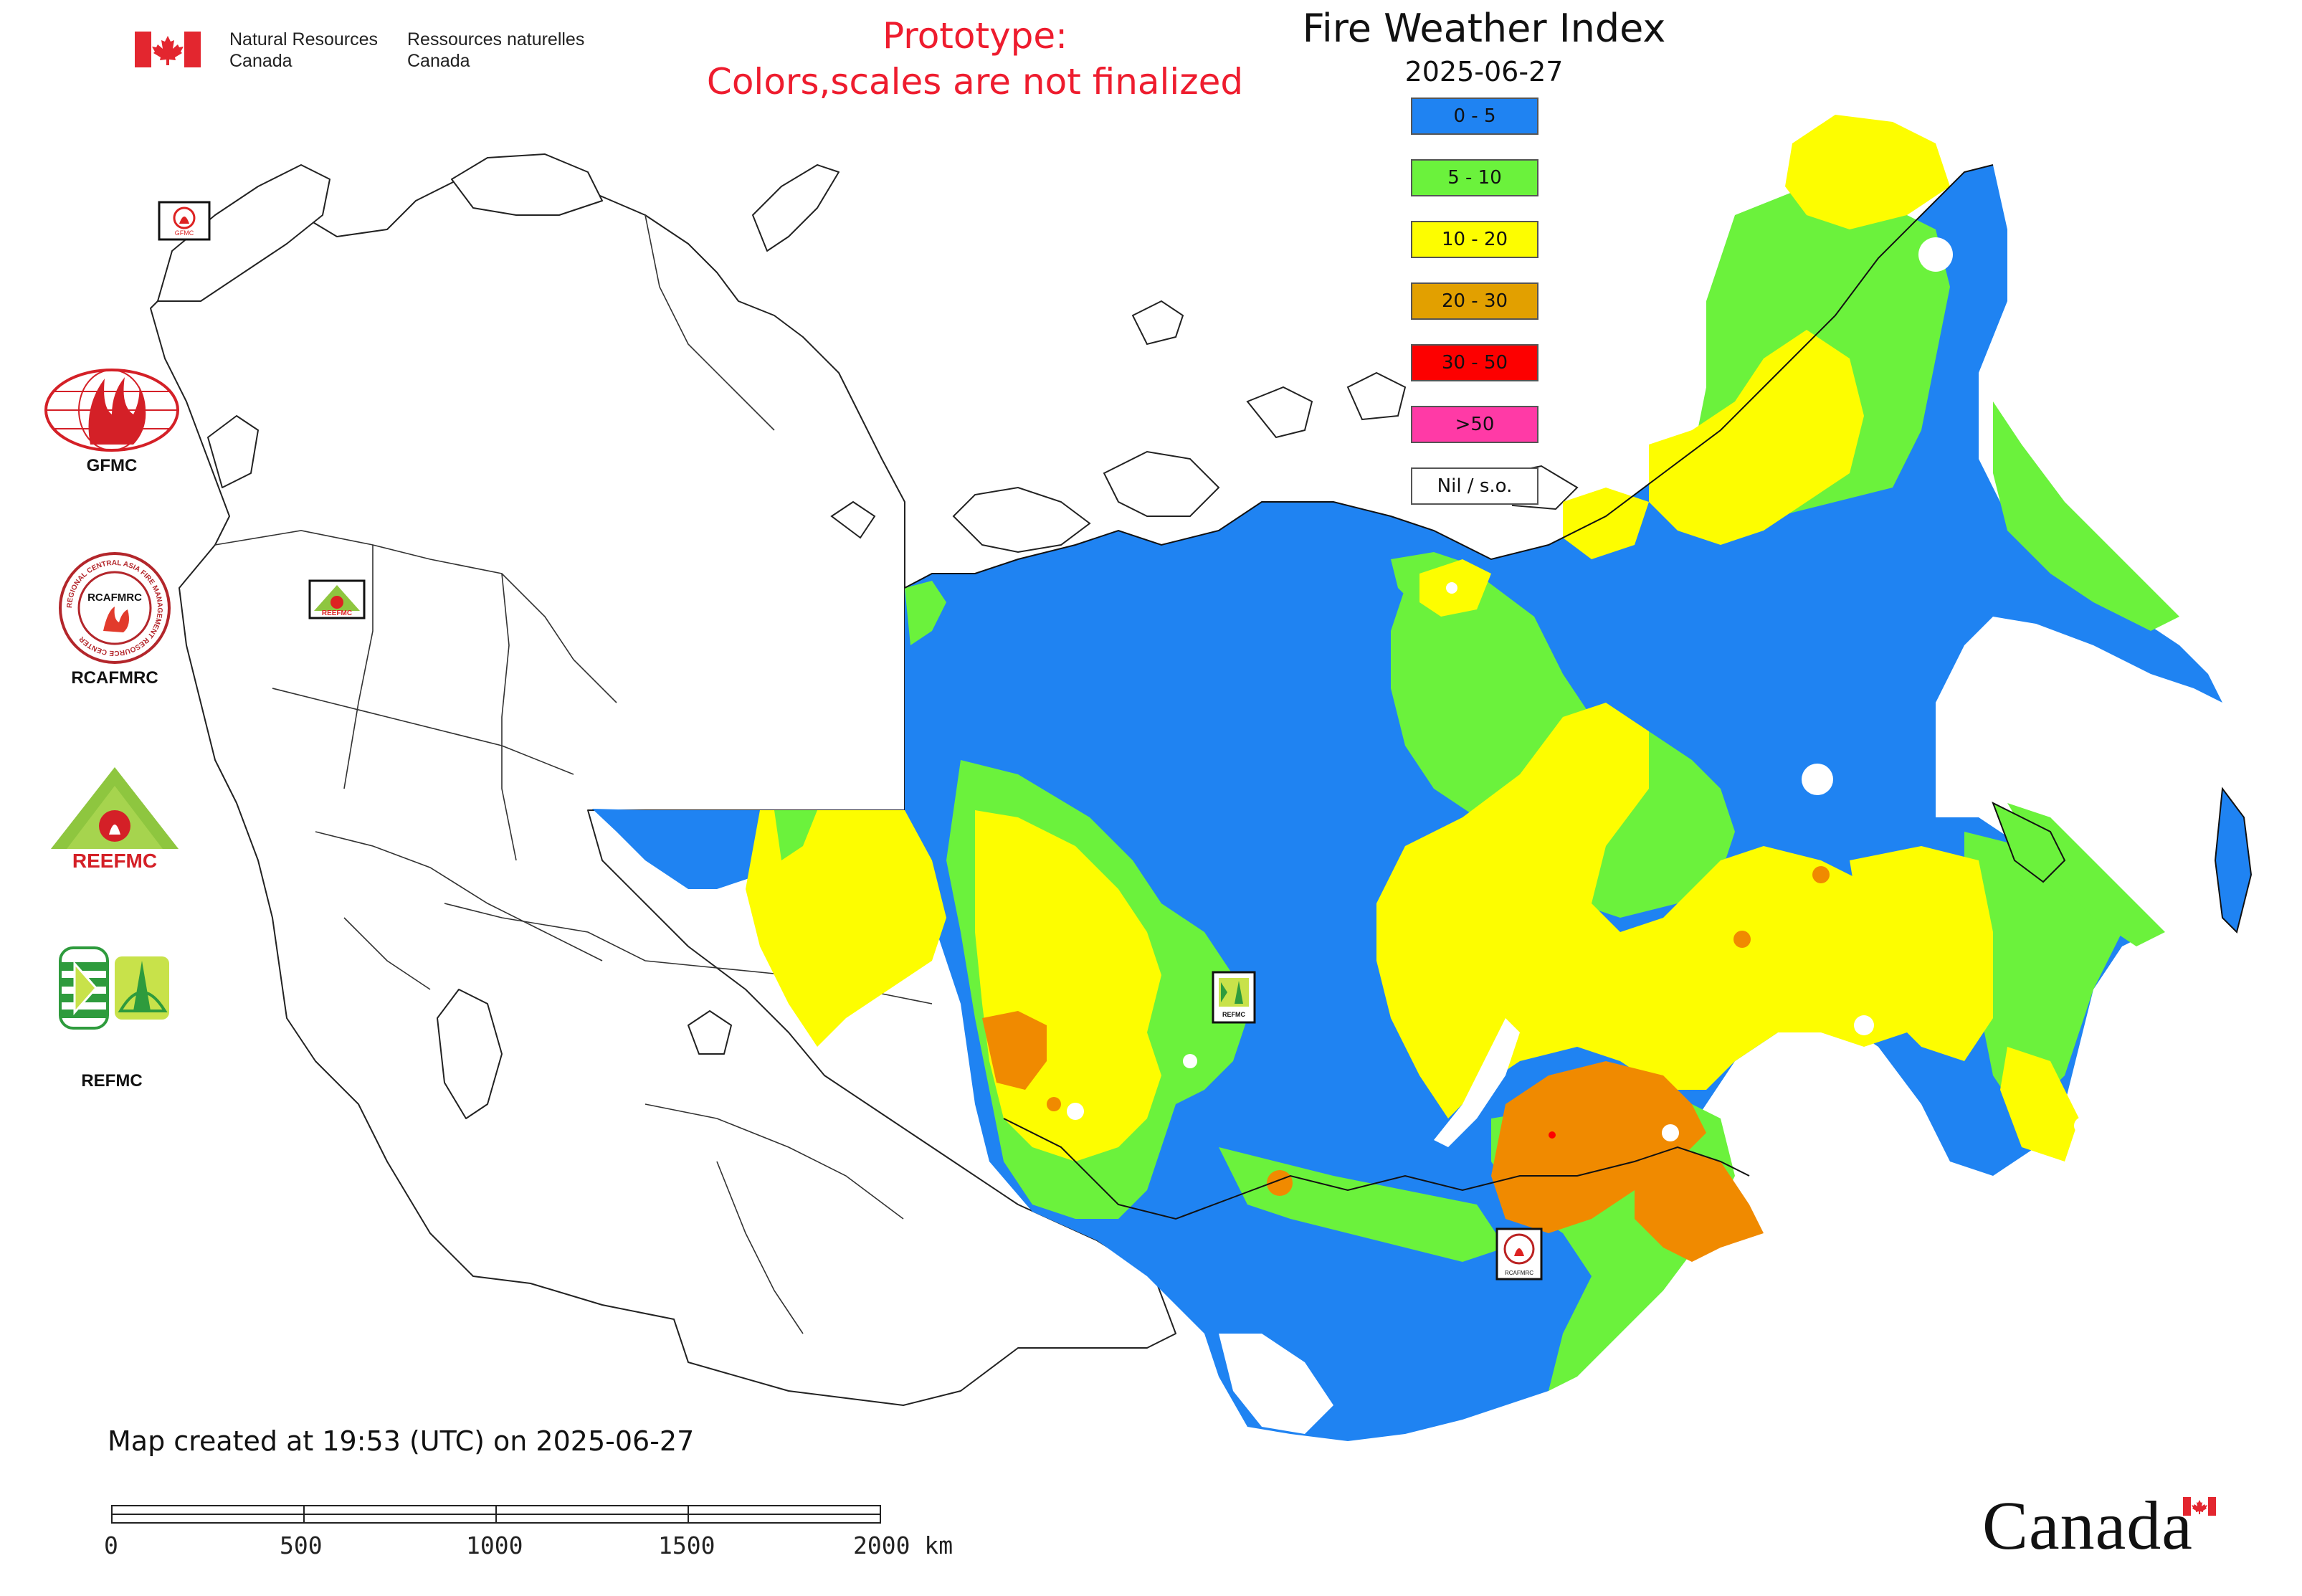  What do you see at coordinates (496, 39) in the screenshot?
I see `org-fr-line-1: Ressources naturelles` at bounding box center [496, 39].